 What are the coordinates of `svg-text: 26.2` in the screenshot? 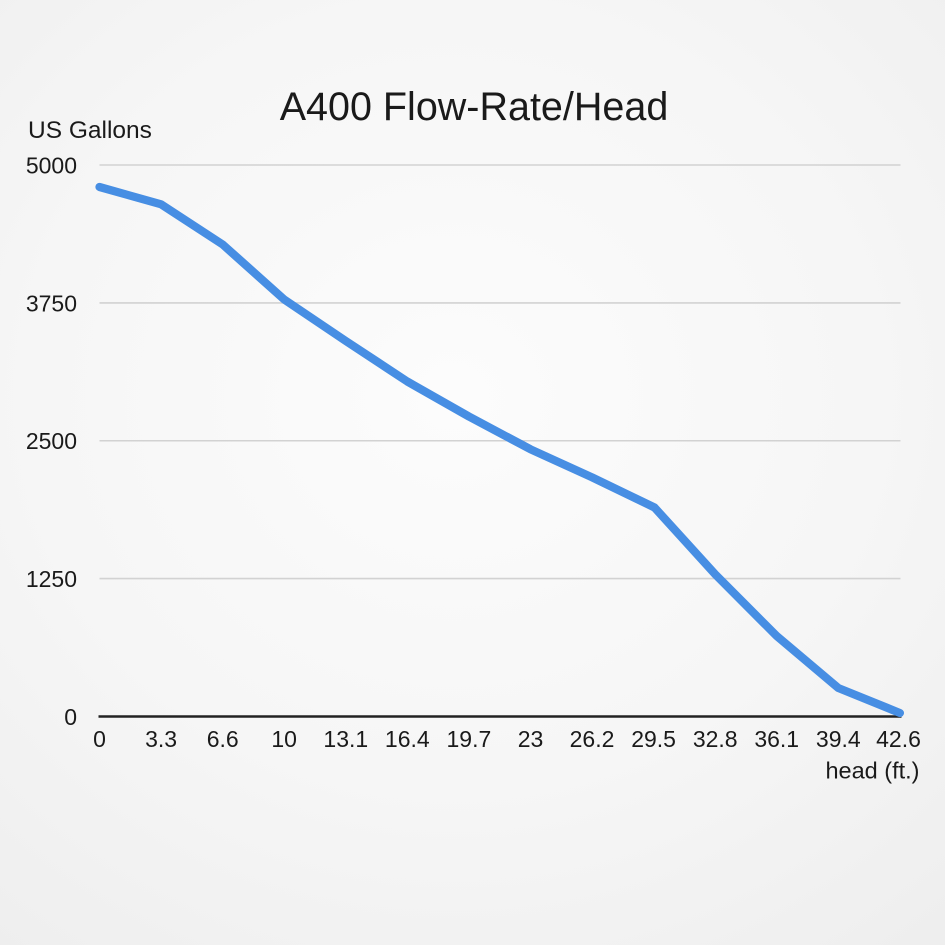 It's located at (592, 739).